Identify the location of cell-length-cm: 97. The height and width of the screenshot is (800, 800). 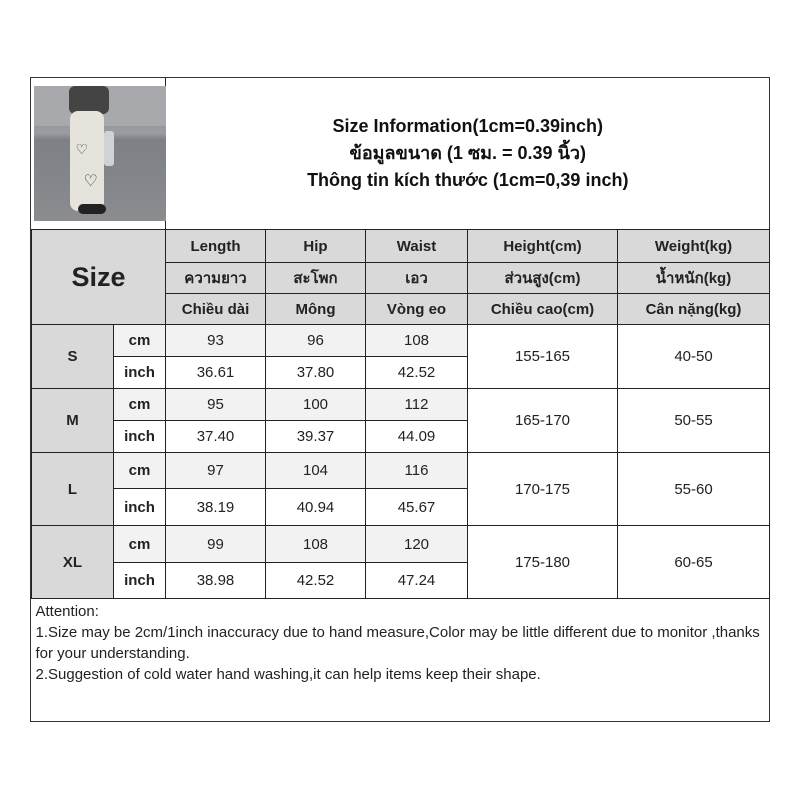
(215, 470).